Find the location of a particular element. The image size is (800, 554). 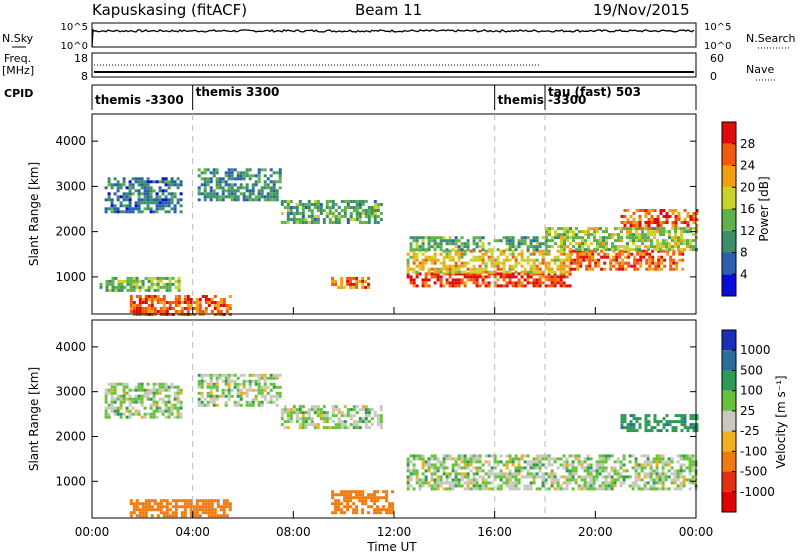

nsearch-tick-bottom: 10^0 is located at coordinates (717, 46).